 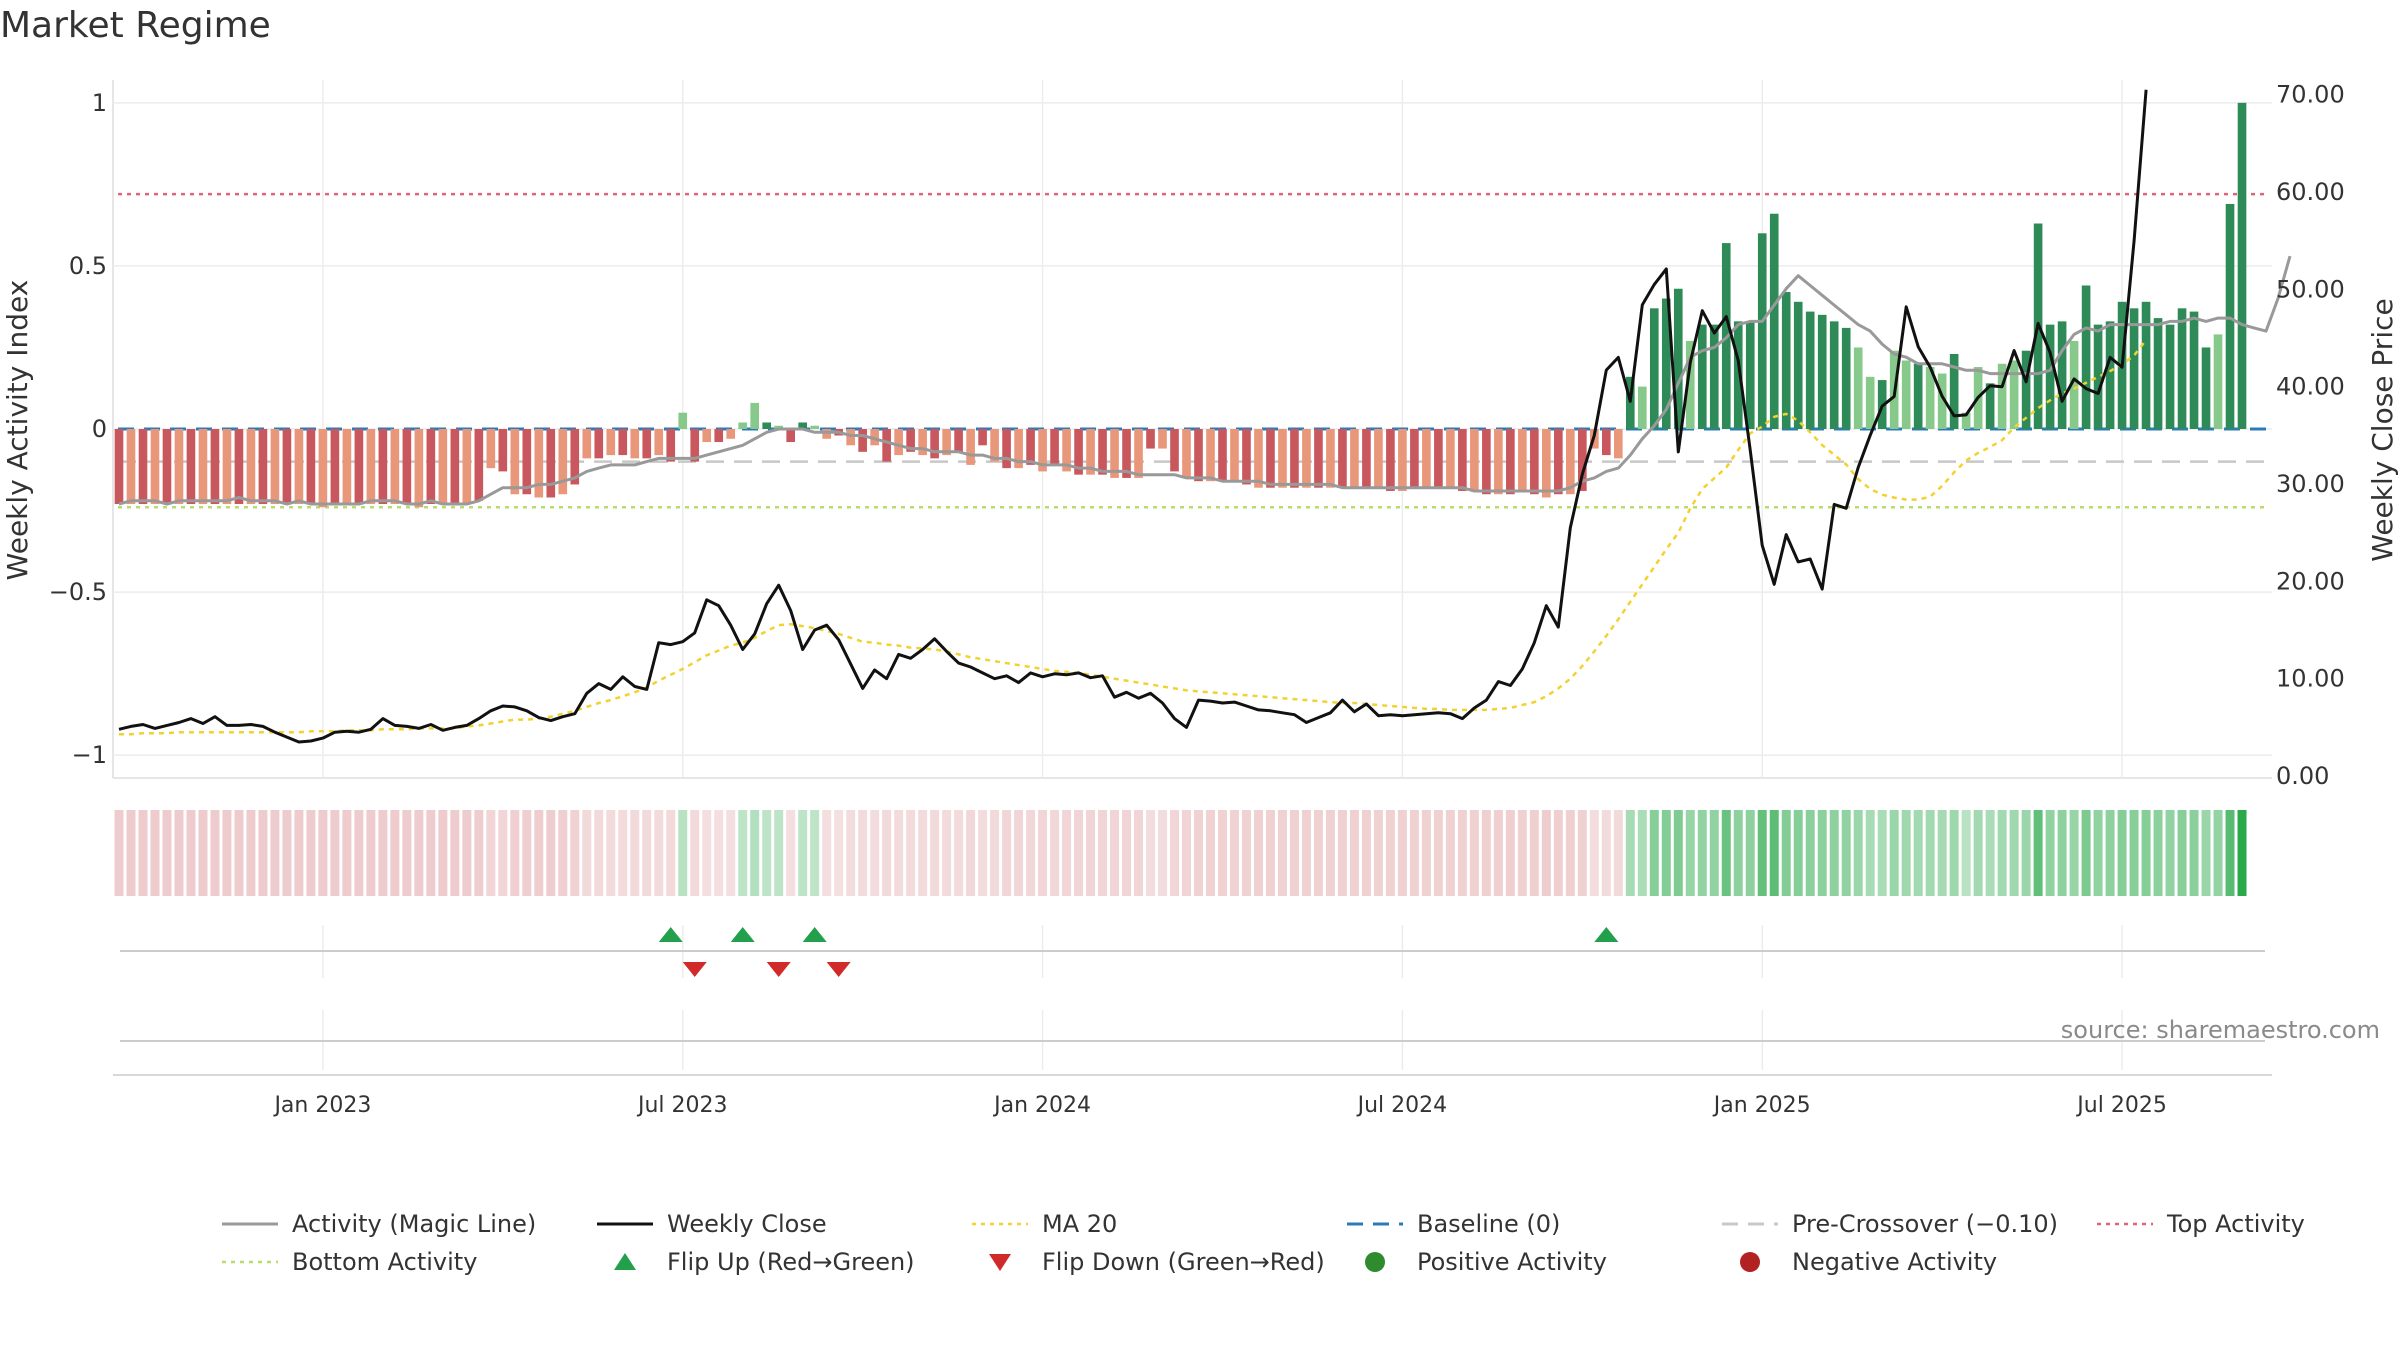 What do you see at coordinates (1453, 1224) in the screenshot?
I see `legend-item: Baseline (0)` at bounding box center [1453, 1224].